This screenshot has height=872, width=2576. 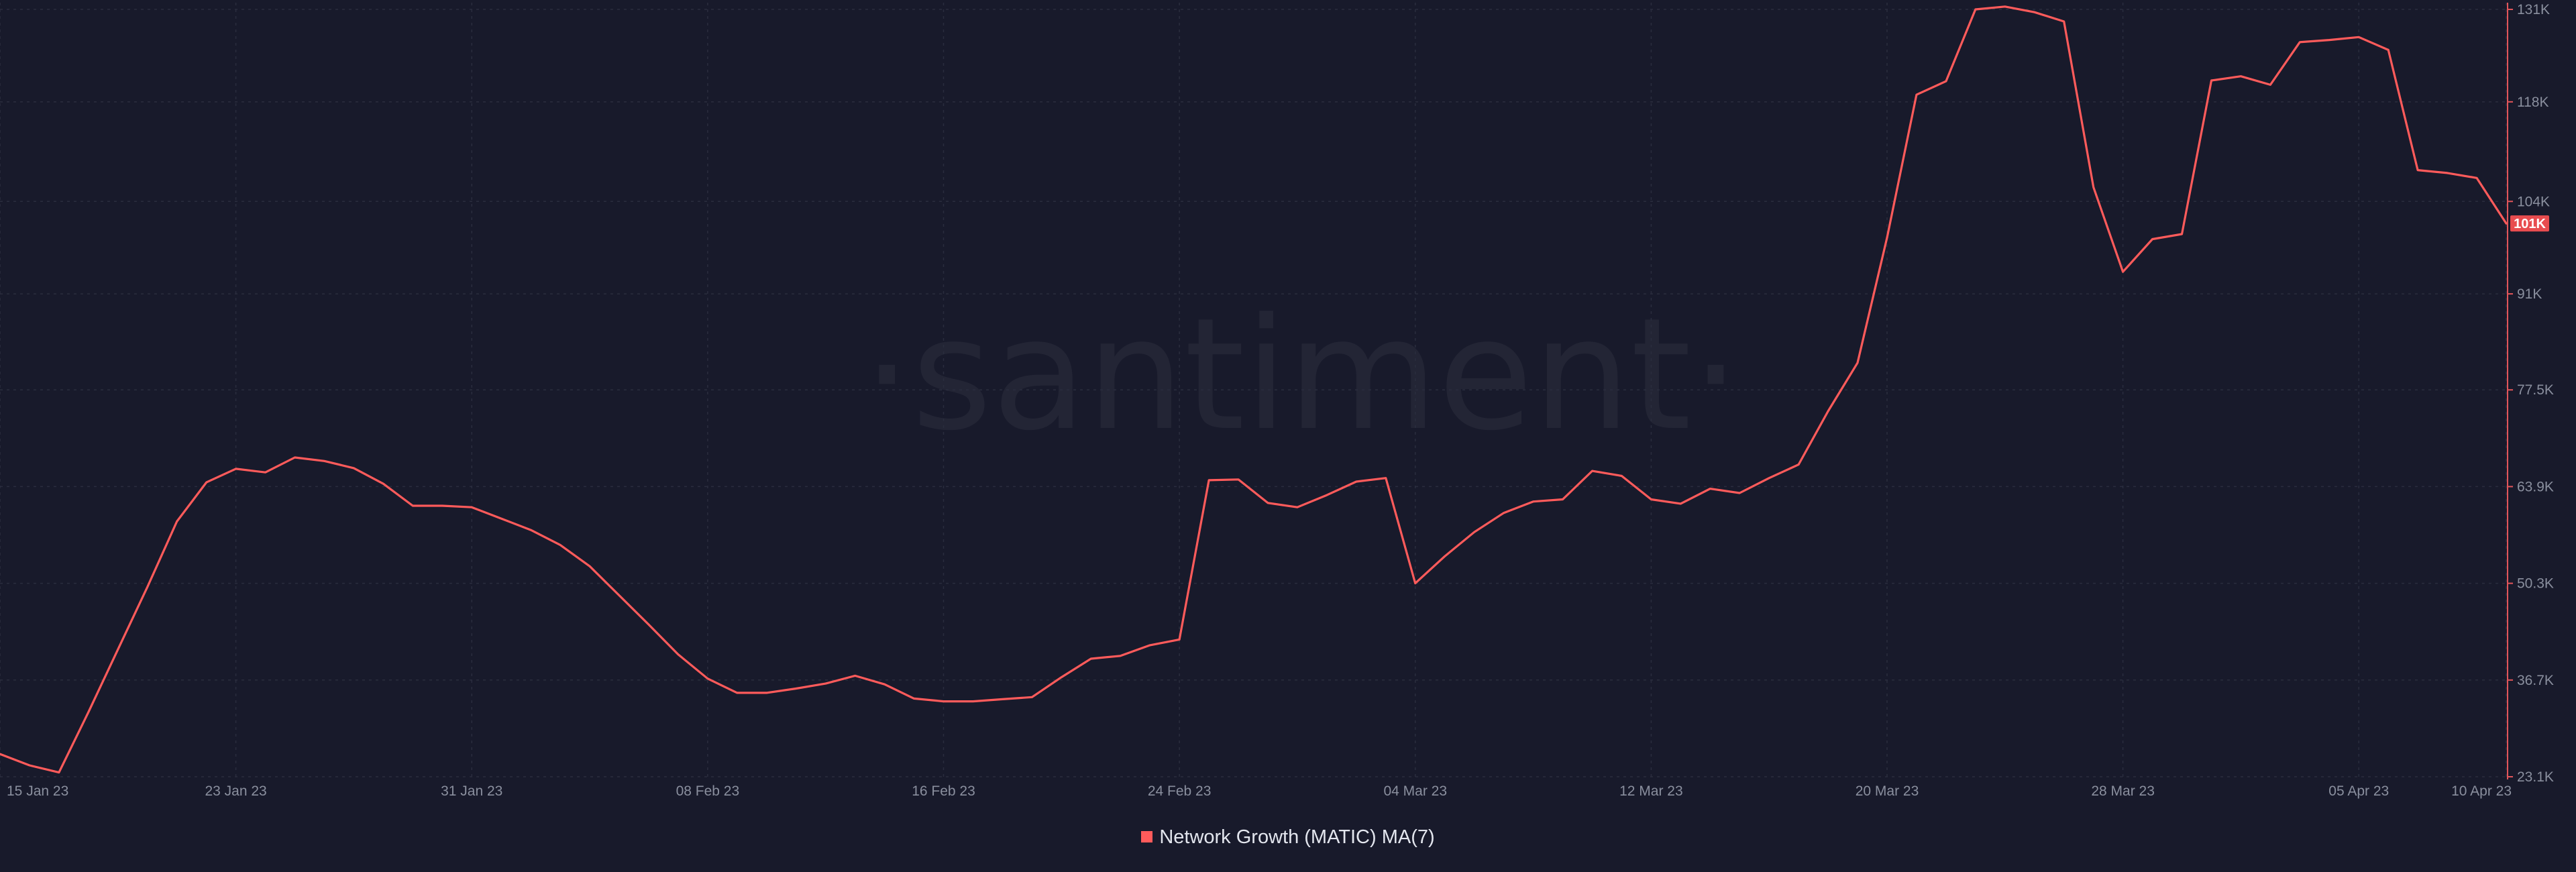 I want to click on y-tick-label: 91K, so click(x=2529, y=294).